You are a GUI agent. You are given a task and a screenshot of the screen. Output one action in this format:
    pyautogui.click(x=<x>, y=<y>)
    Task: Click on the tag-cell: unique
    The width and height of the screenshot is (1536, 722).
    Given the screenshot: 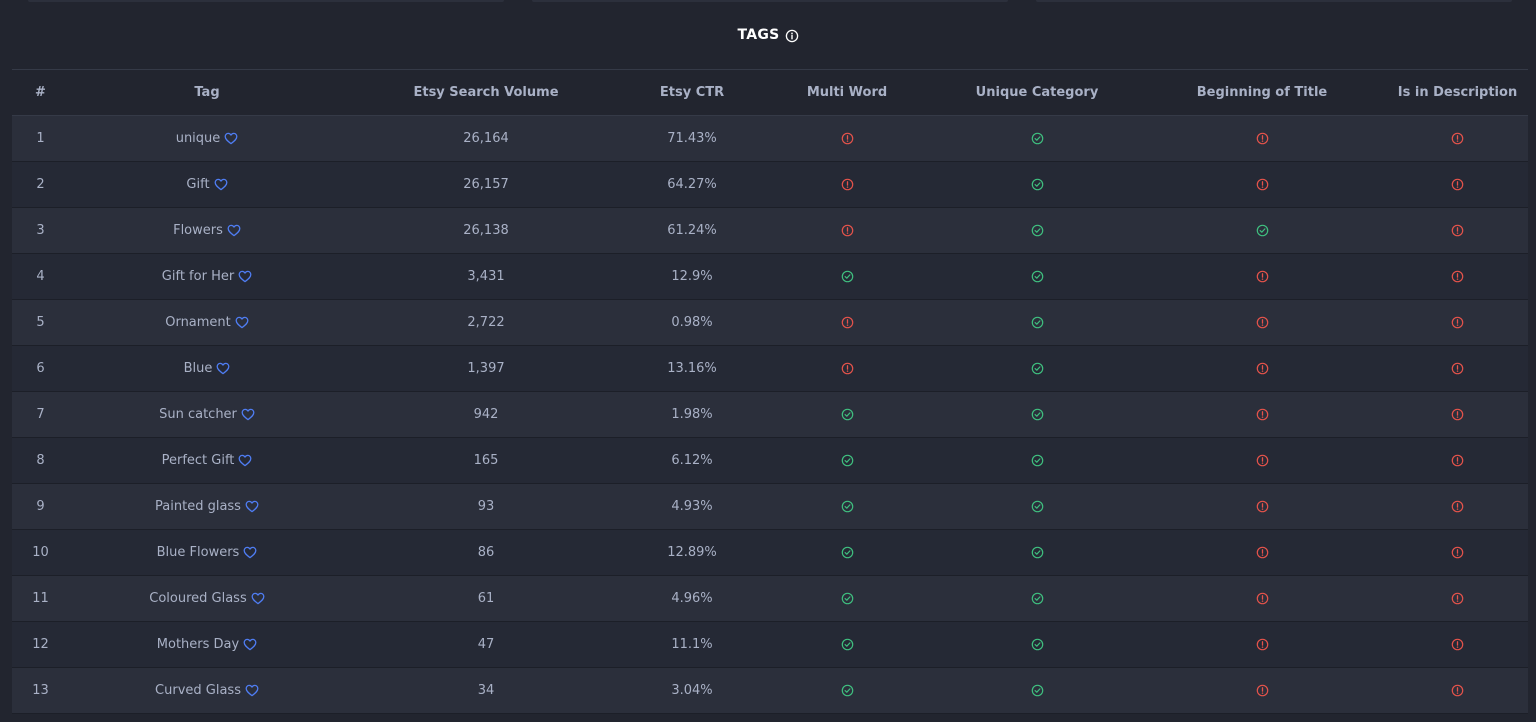 What is the action you would take?
    pyautogui.click(x=207, y=139)
    